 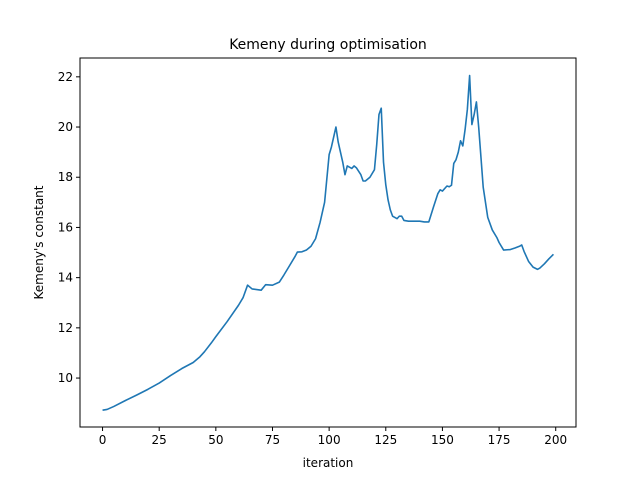 What do you see at coordinates (159, 440) in the screenshot?
I see `x-tick-label: 25` at bounding box center [159, 440].